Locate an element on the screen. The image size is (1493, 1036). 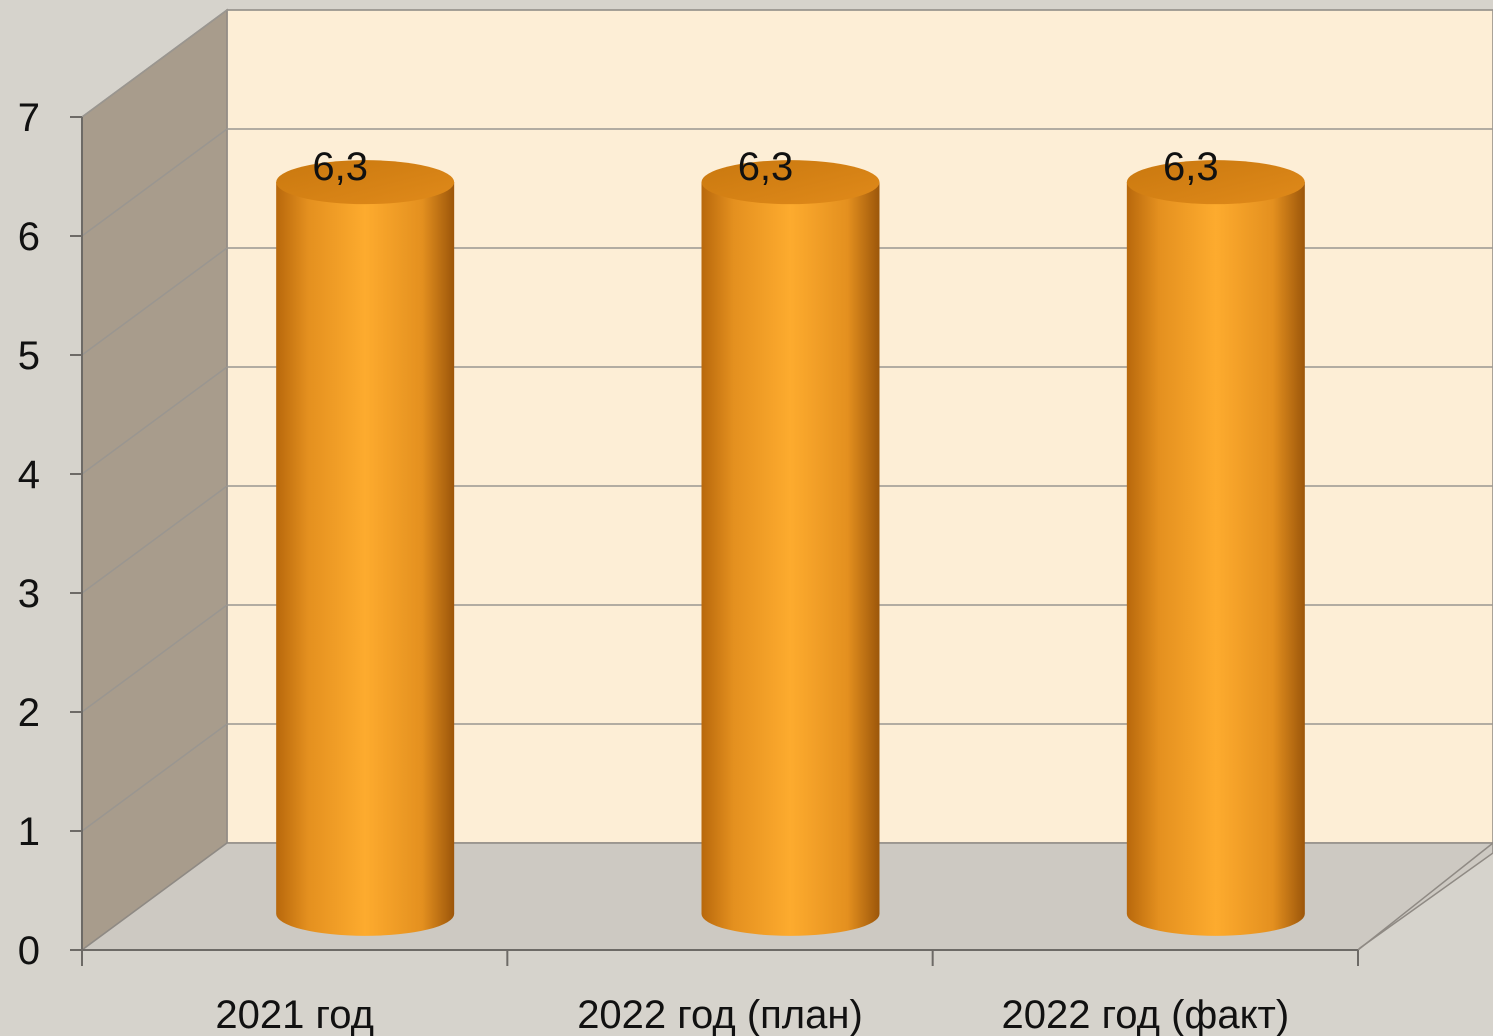
x-tick-label: 2022 год (факт) is located at coordinates (1145, 1014).